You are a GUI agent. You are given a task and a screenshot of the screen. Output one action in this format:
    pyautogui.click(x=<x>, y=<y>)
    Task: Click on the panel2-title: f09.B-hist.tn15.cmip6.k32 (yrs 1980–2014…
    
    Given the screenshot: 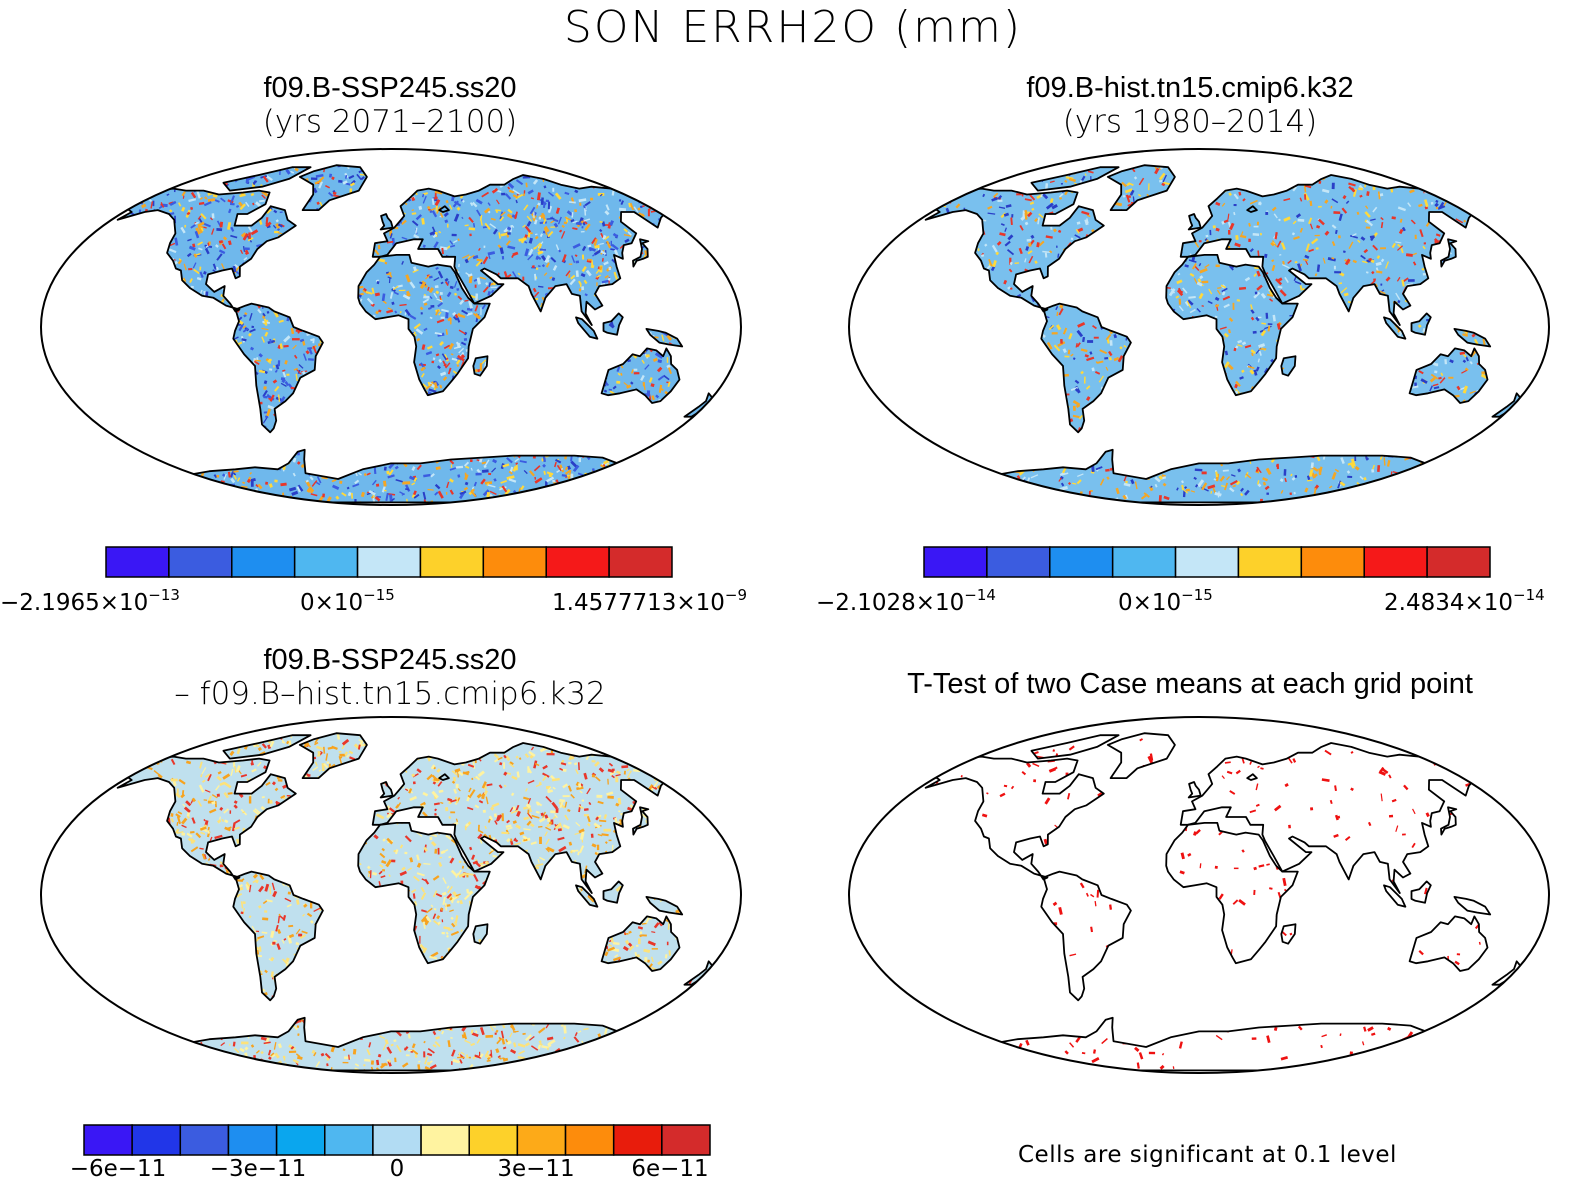 What is the action you would take?
    pyautogui.click(x=1190, y=106)
    